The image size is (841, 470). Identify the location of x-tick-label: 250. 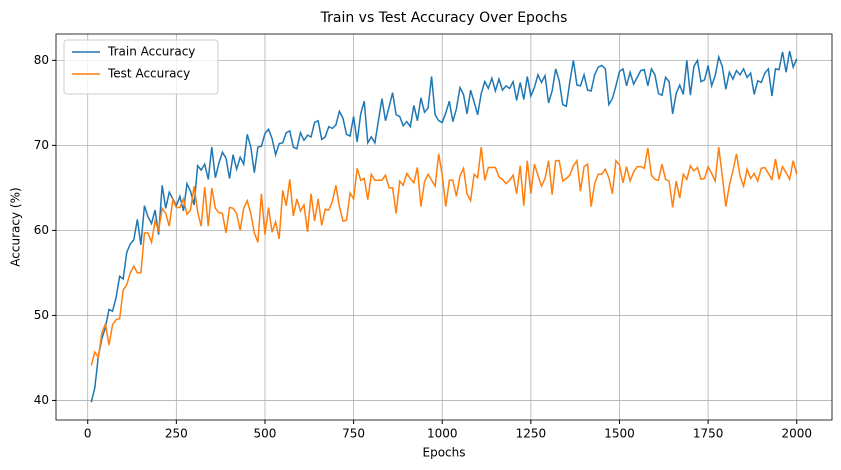
(176, 434).